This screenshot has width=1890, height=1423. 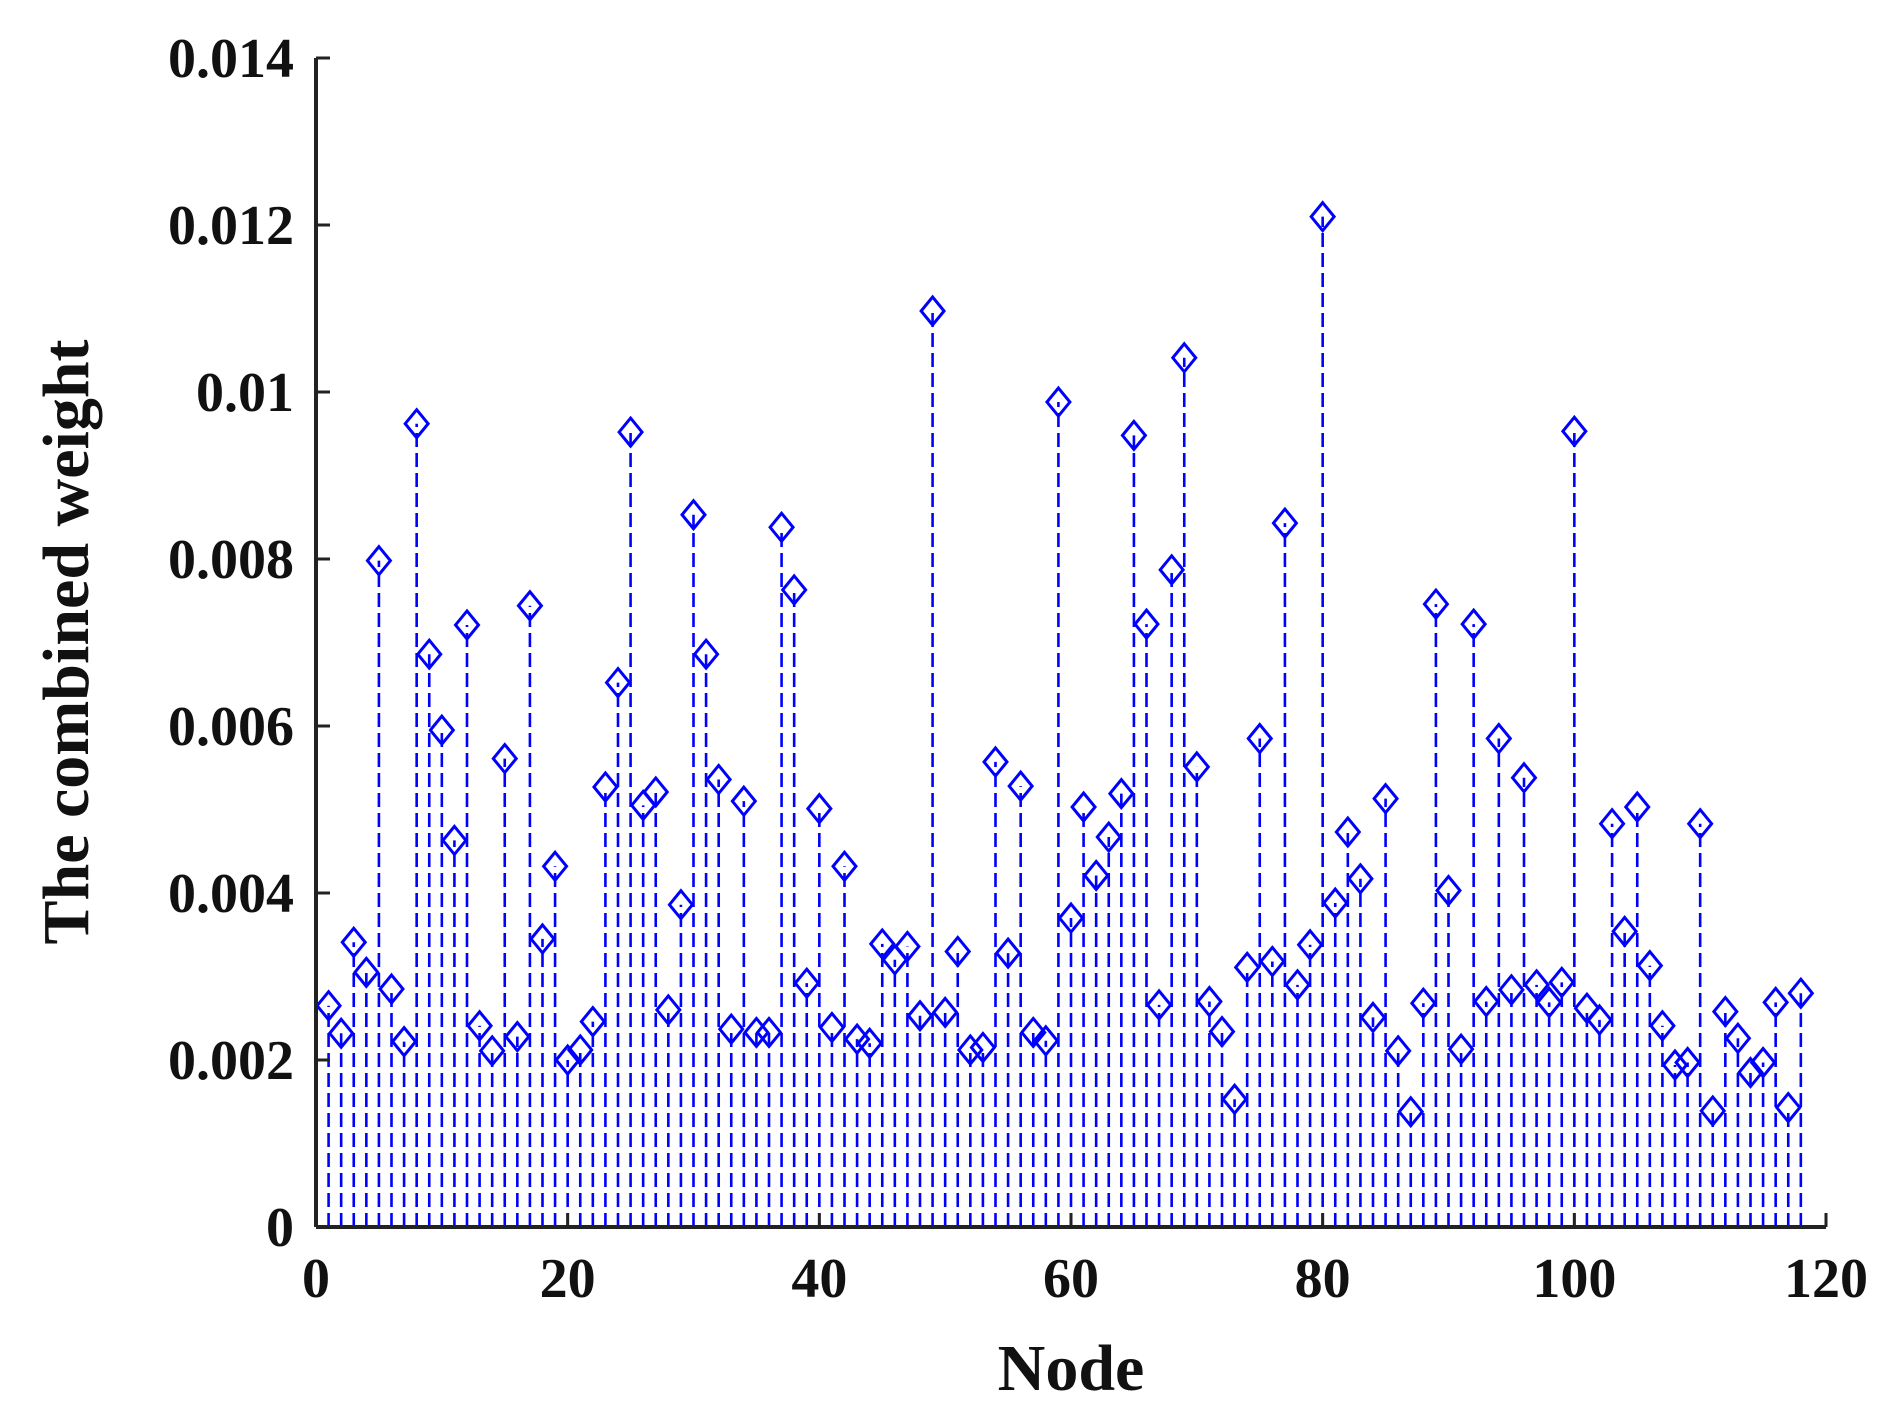 What do you see at coordinates (231, 560) in the screenshot?
I see `y-tick-label: 0.008` at bounding box center [231, 560].